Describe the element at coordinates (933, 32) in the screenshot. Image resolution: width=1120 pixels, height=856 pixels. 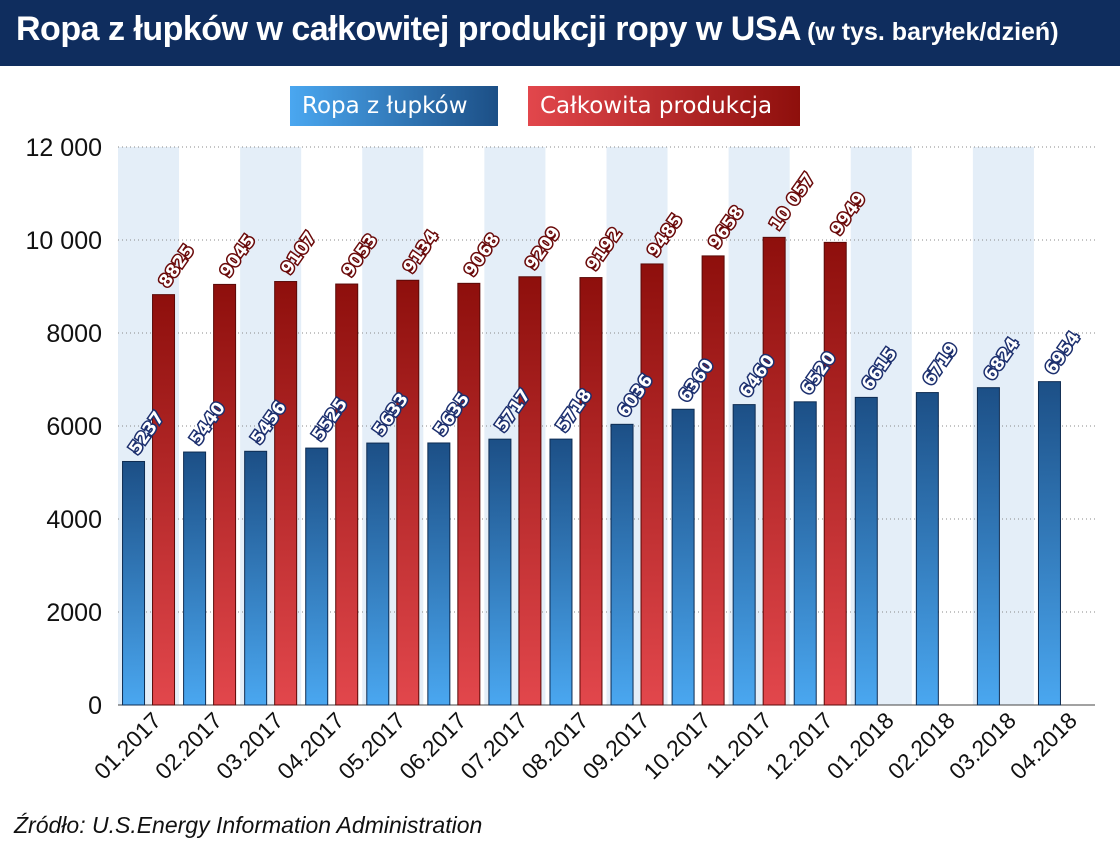
I see `chart-unit: (w tys. baryłek/dzień)` at that location.